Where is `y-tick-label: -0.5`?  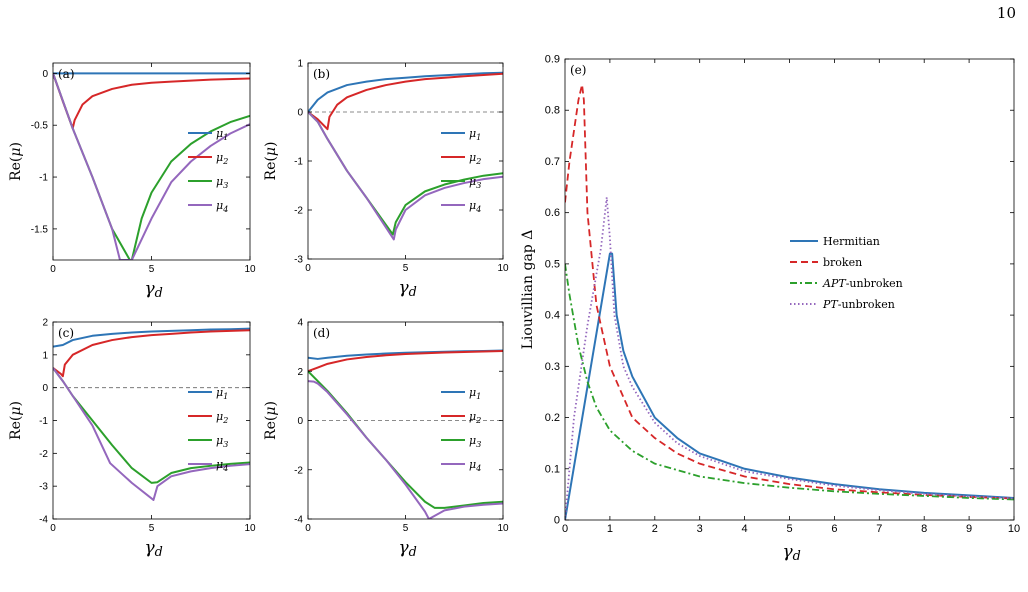
y-tick-label: -0.5 is located at coordinates (40, 126).